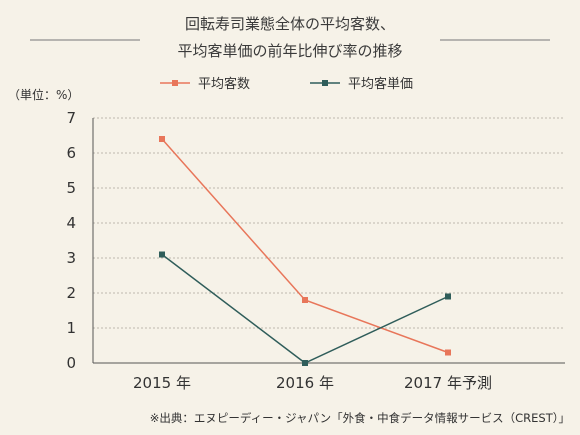 The width and height of the screenshot is (580, 435). I want to click on legend-label-series2: 平均客単価, so click(380, 84).